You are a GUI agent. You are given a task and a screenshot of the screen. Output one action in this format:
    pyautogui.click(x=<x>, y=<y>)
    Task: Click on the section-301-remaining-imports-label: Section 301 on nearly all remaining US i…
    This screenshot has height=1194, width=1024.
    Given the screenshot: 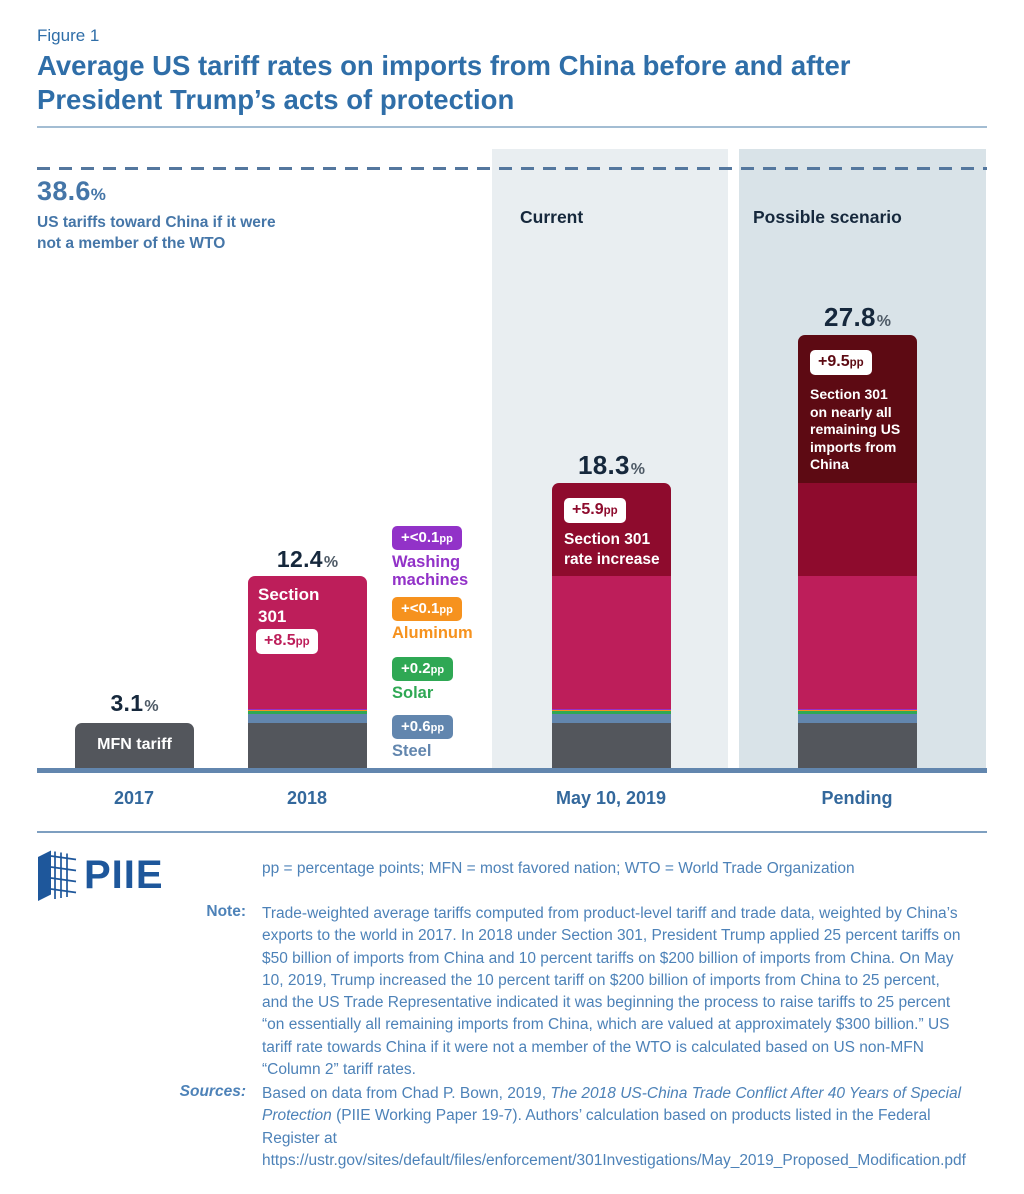 What is the action you would take?
    pyautogui.click(x=855, y=429)
    